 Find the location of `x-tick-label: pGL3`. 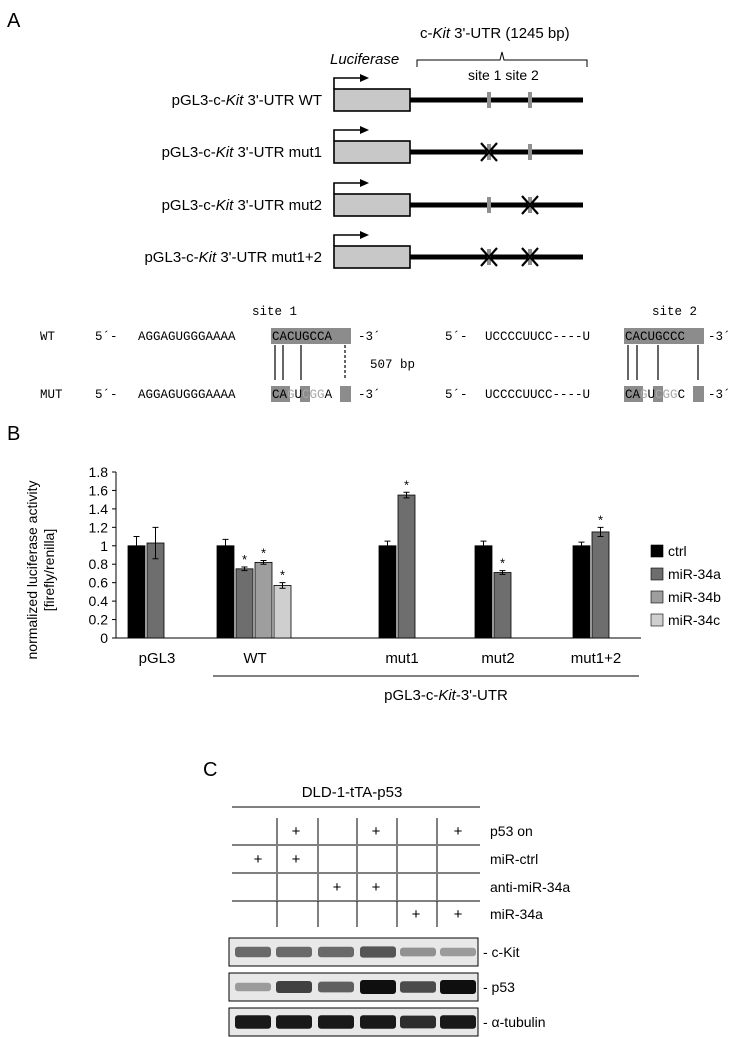

x-tick-label: pGL3 is located at coordinates (157, 658).